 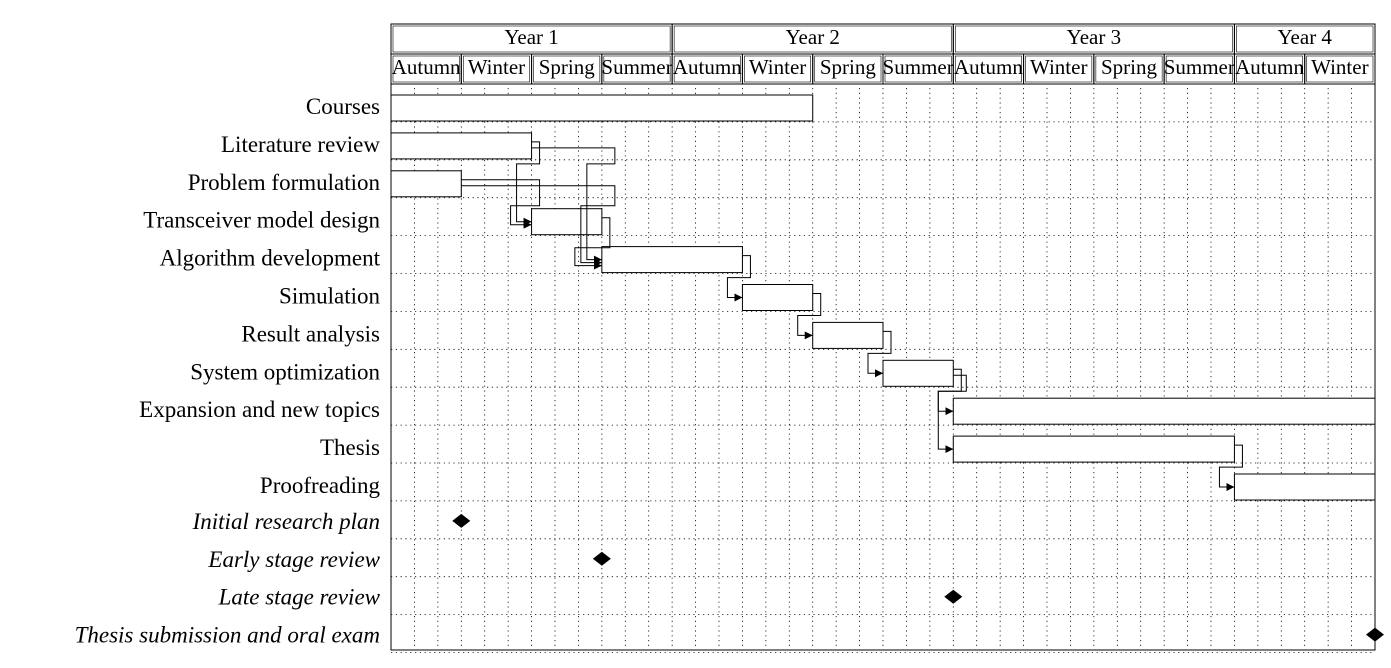 I want to click on milestone-diamond-initial, so click(x=461, y=520).